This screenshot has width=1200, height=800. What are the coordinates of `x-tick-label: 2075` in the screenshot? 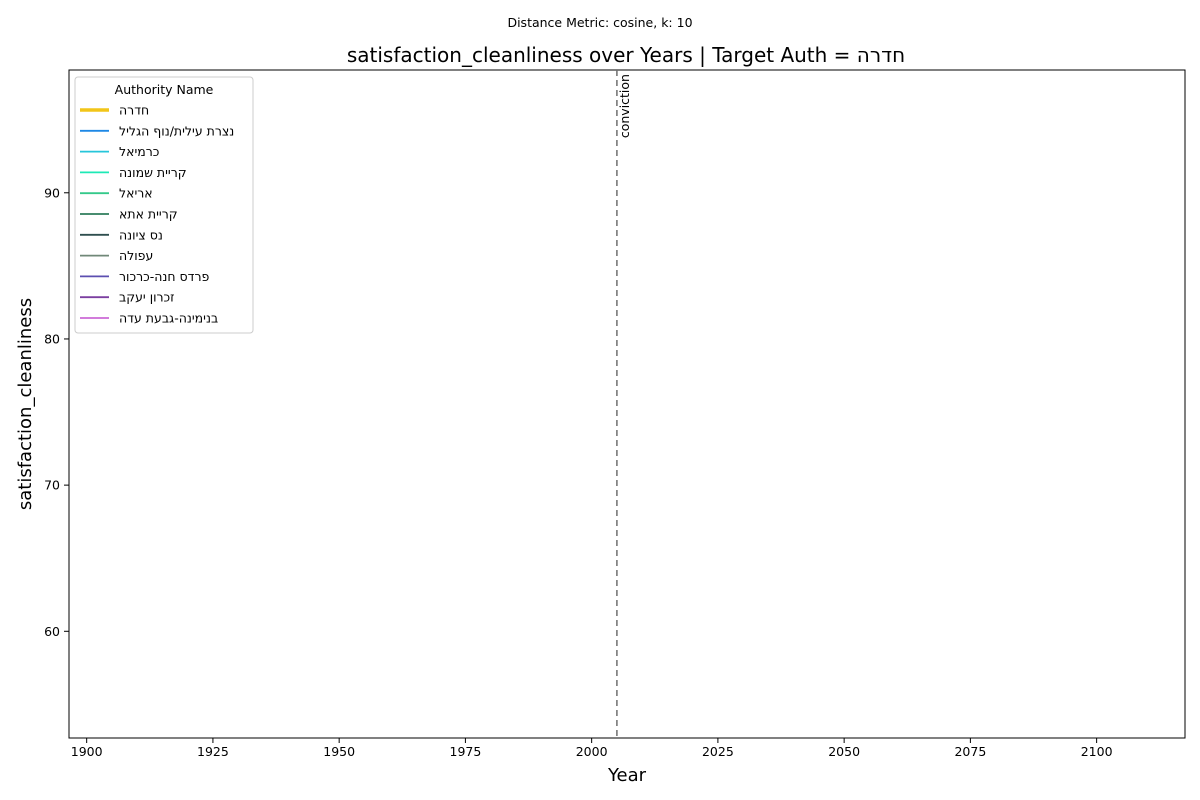 It's located at (970, 751).